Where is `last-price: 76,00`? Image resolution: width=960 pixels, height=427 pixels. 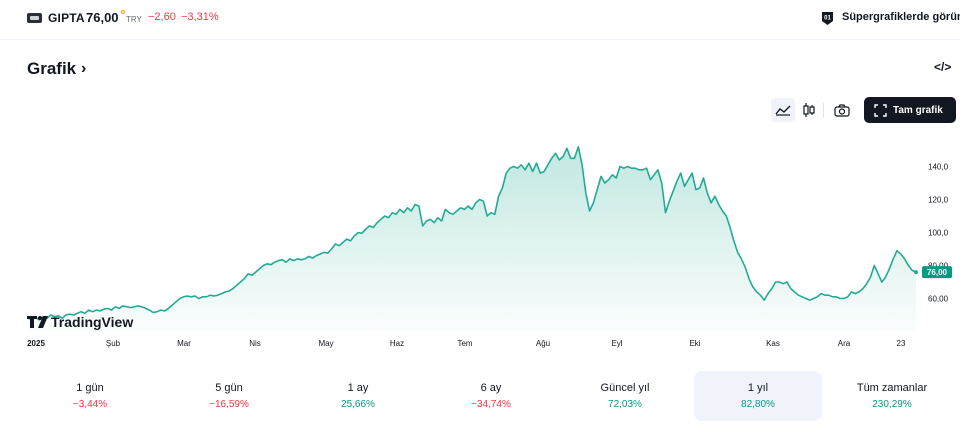
last-price: 76,00 is located at coordinates (102, 17).